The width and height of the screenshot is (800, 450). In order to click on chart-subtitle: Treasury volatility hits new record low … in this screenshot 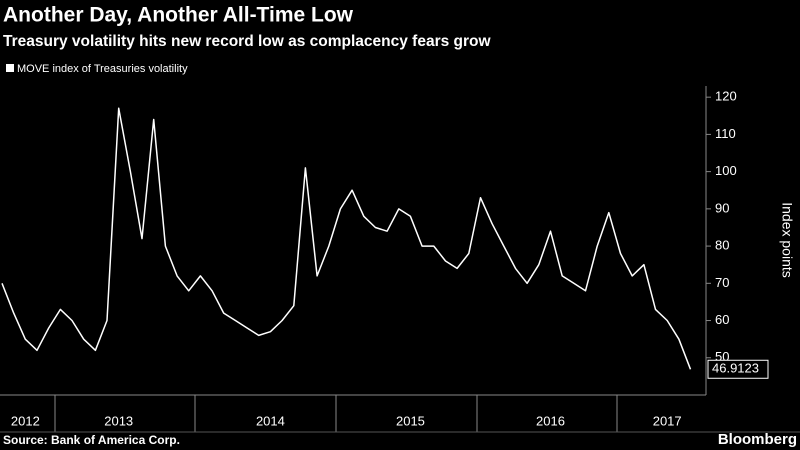, I will do `click(247, 41)`.